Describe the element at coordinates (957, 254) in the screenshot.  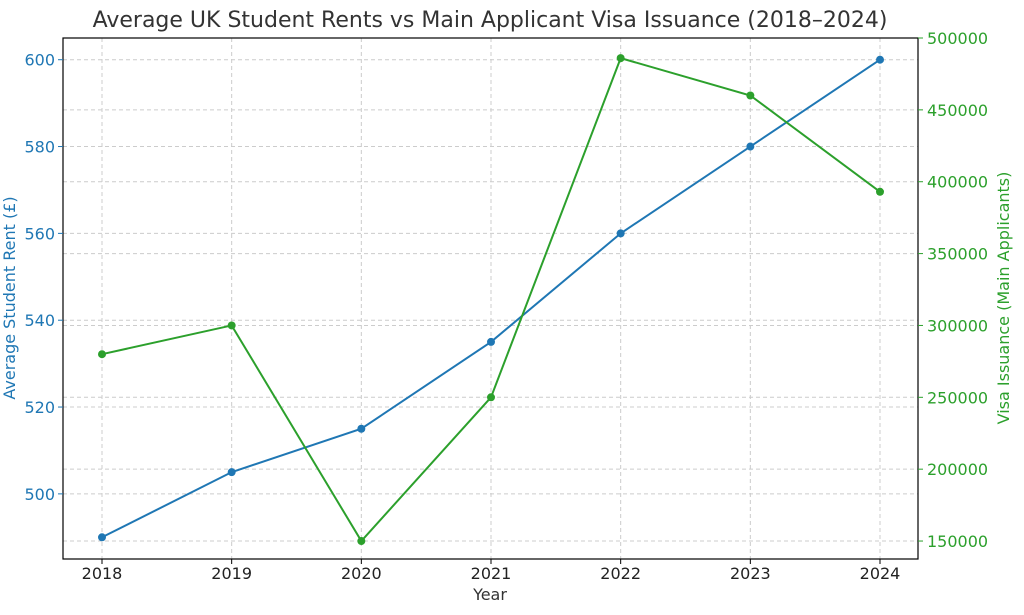
I see `y-right-tick-label: 350000` at that location.